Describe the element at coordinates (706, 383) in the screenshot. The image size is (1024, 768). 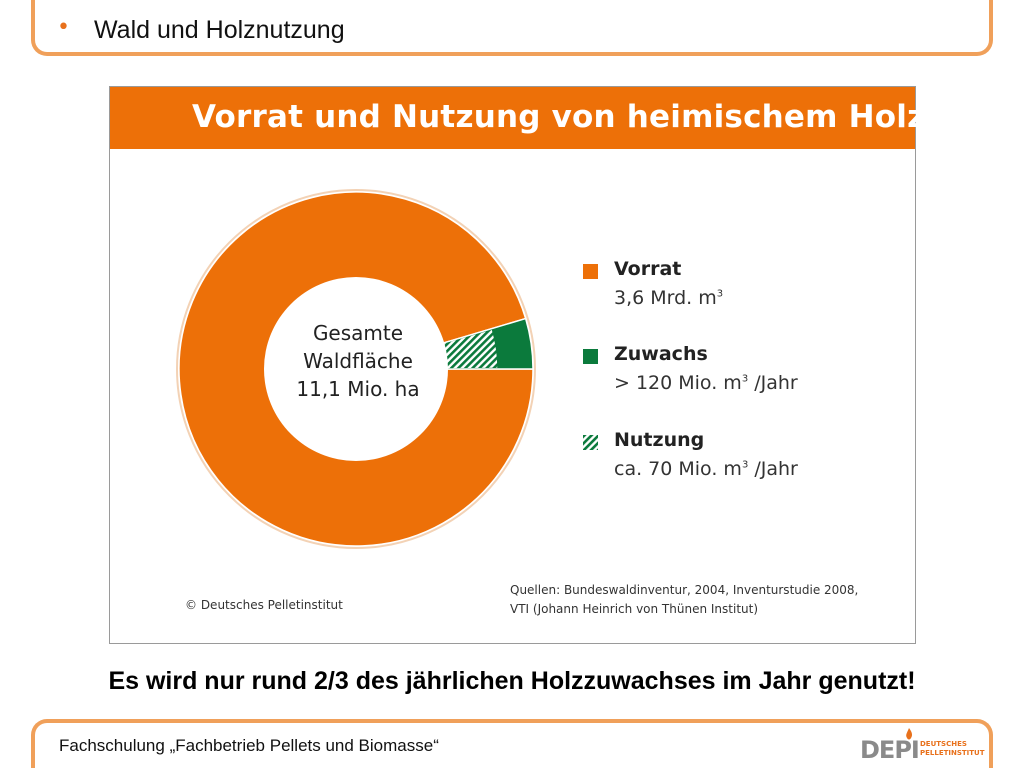
I see `legend-value-zuwachs: > 120 Mio. m3 /Jahr` at that location.